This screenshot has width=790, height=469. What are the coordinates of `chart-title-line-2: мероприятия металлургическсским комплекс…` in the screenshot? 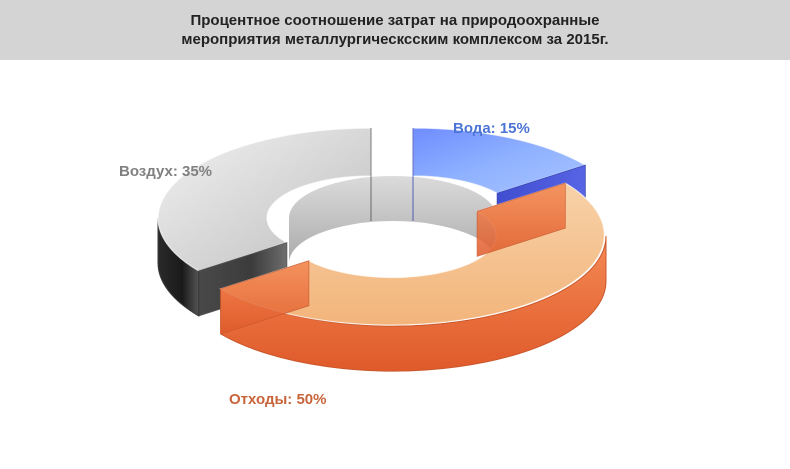 It's located at (395, 39).